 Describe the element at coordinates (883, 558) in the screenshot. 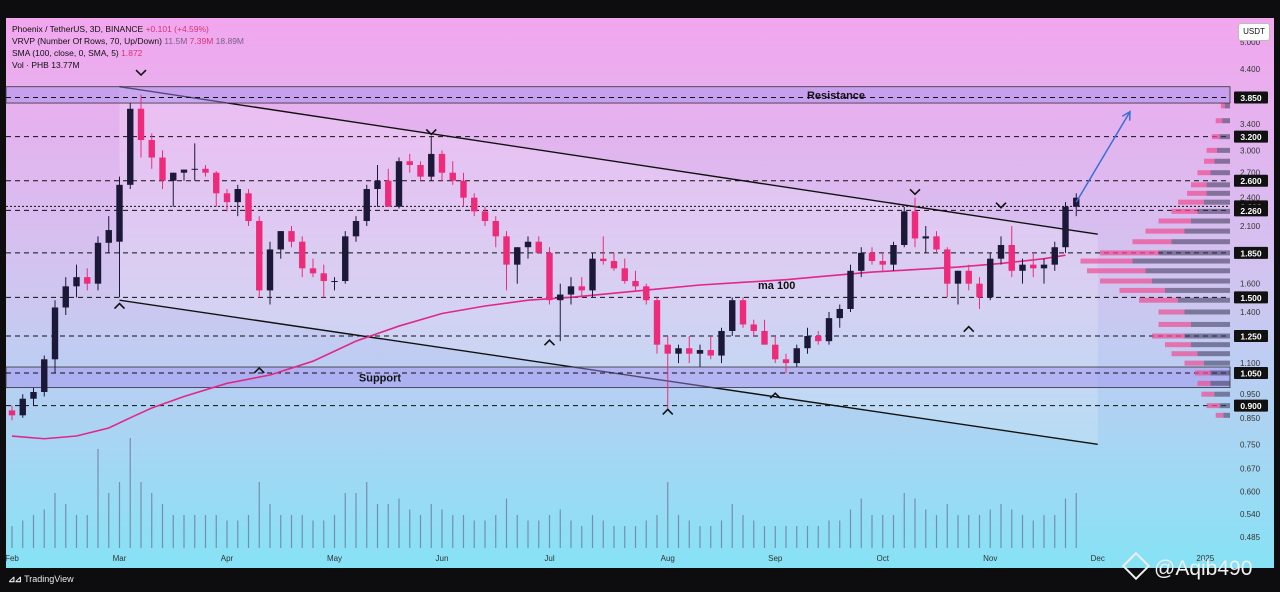

I see `x-tick-label: Oct` at that location.